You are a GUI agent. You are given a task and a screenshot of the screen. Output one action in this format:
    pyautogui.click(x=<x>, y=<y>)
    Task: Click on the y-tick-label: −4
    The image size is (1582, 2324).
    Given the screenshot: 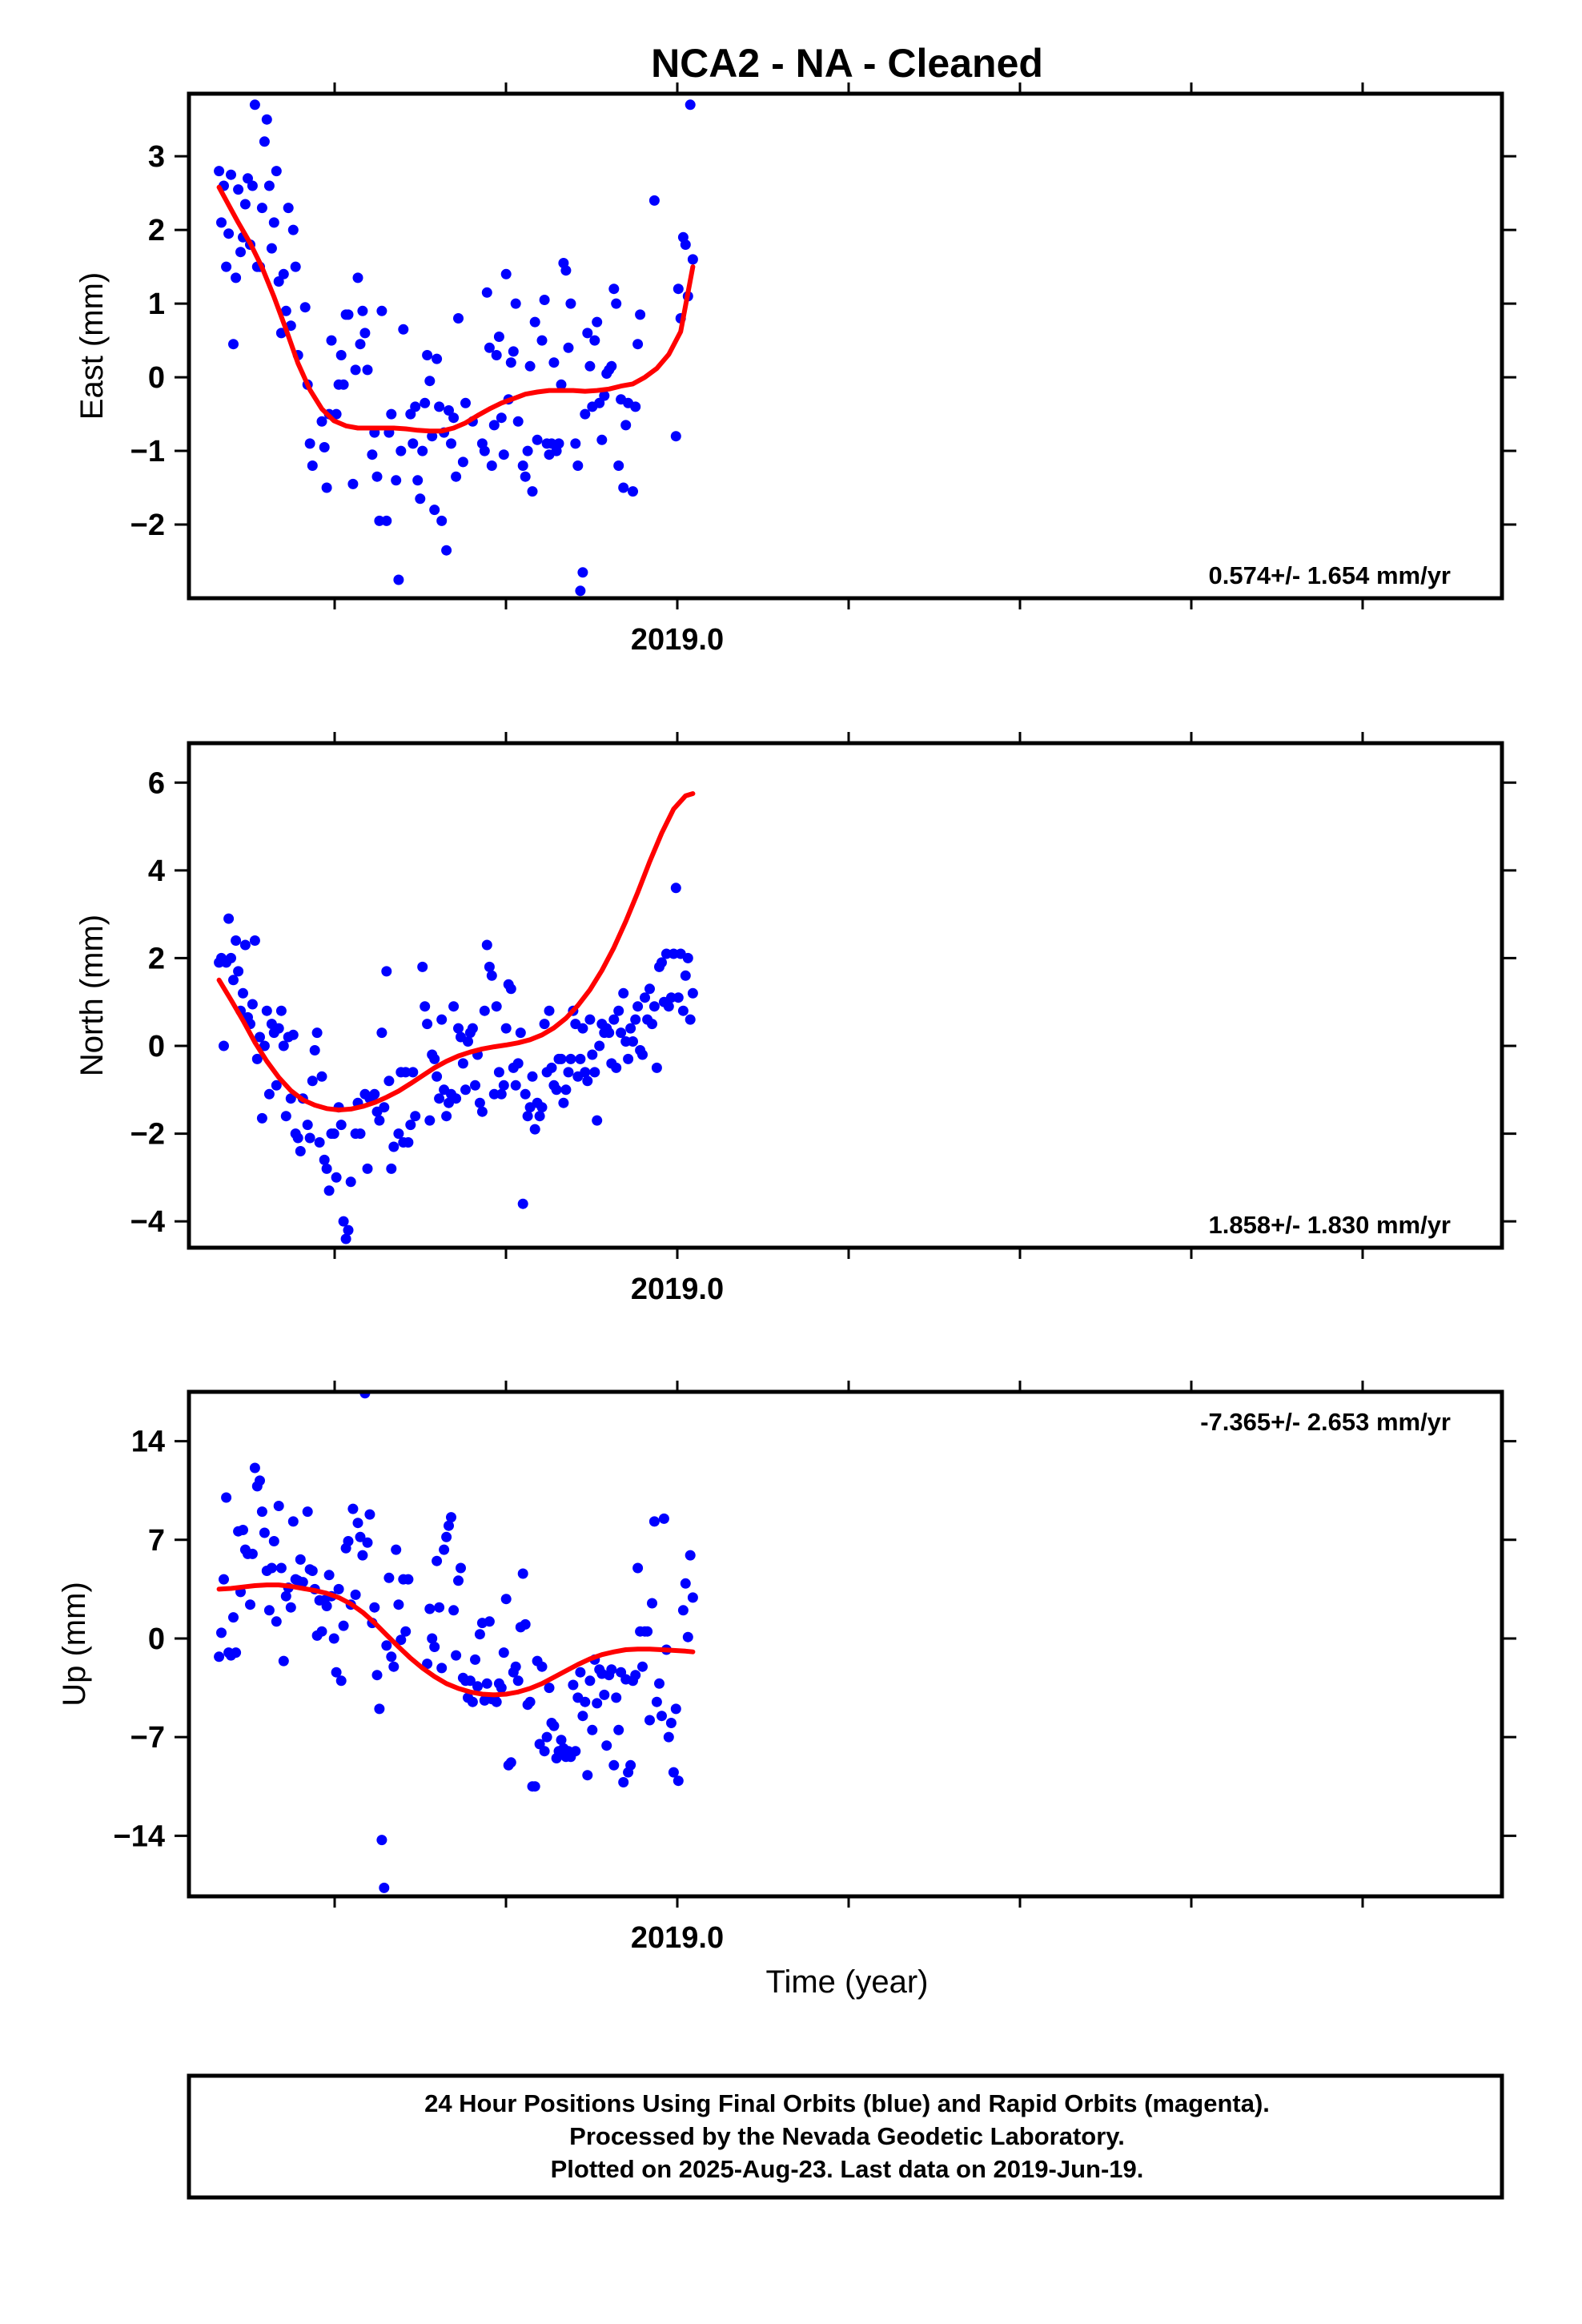 What is the action you would take?
    pyautogui.click(x=147, y=1222)
    